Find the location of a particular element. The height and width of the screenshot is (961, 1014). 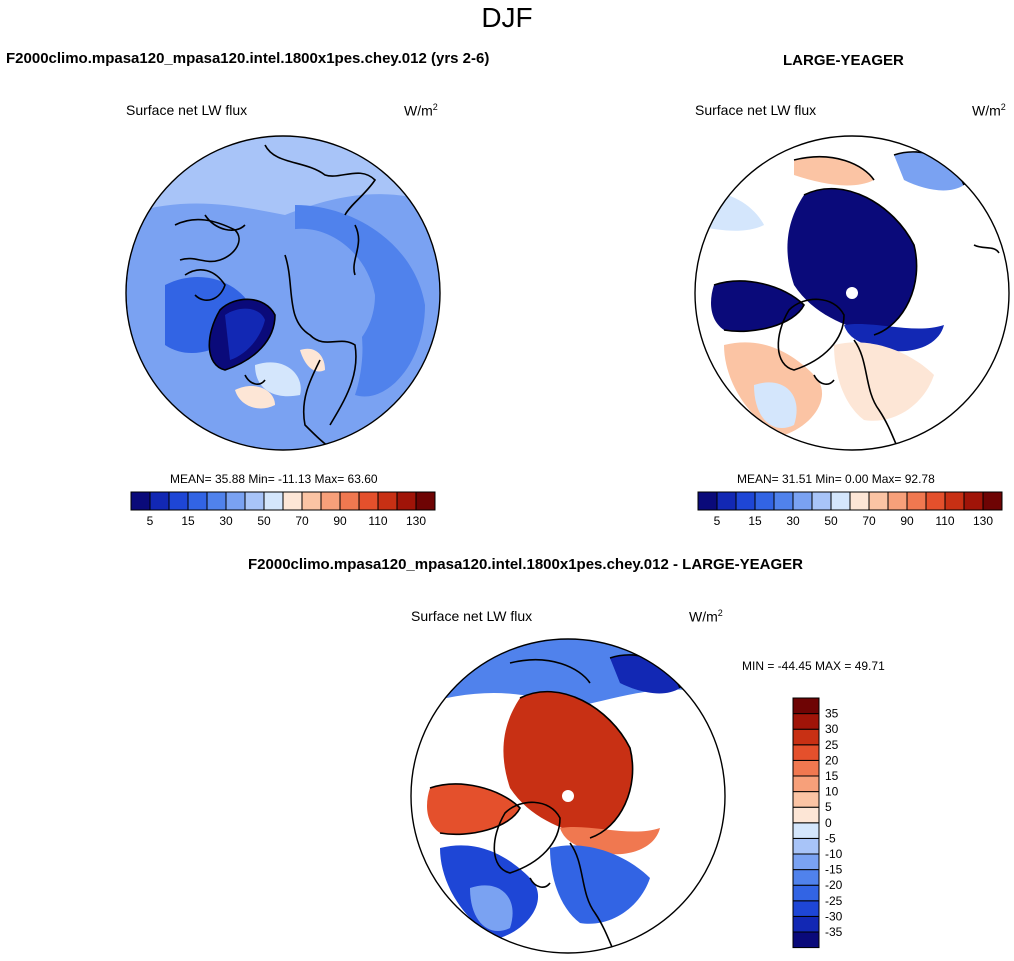

colorbar-tick-label: -20 is located at coordinates (834, 885).